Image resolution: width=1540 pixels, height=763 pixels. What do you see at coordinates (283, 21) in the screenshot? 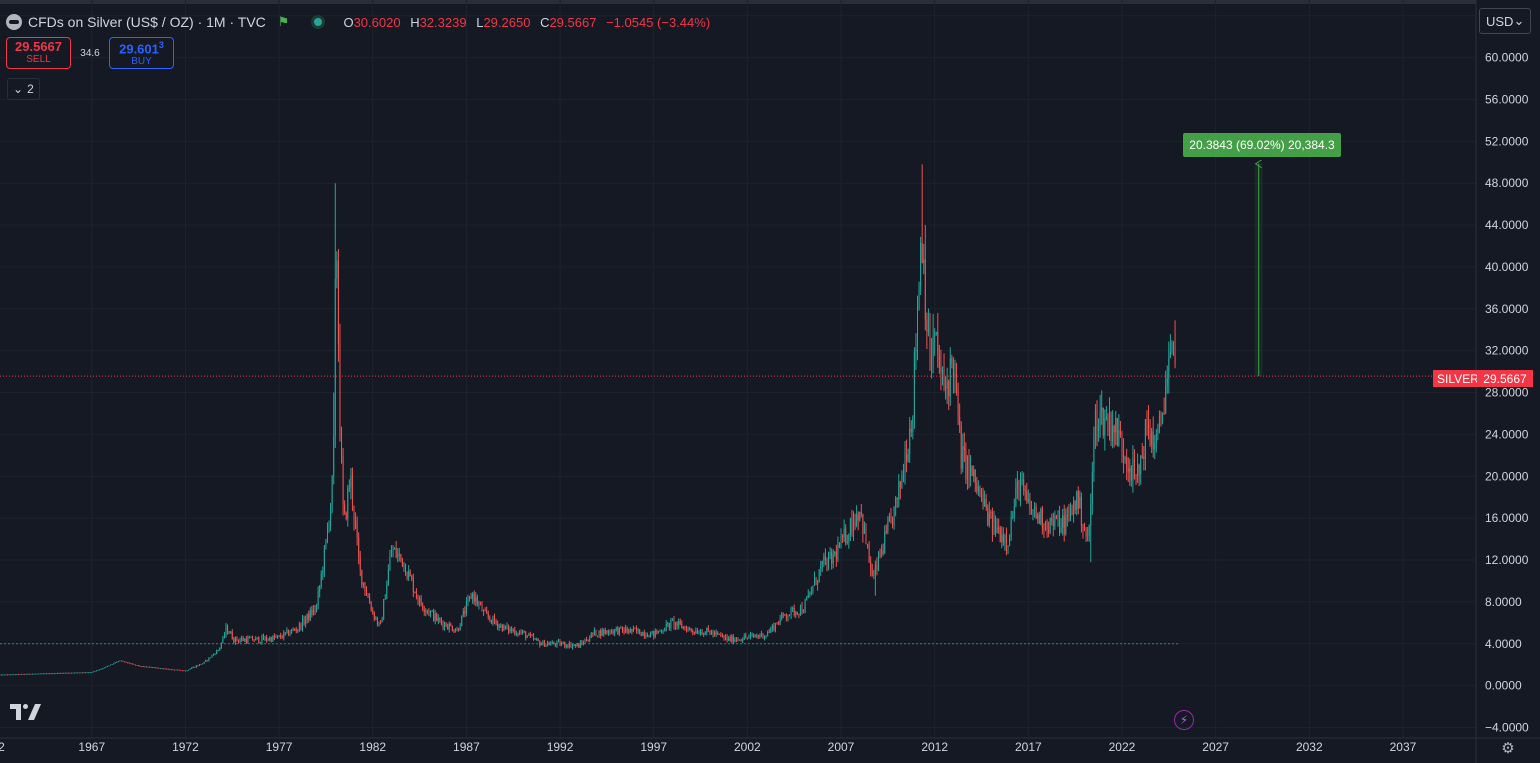
I see `flag-icon: ⚑` at bounding box center [283, 21].